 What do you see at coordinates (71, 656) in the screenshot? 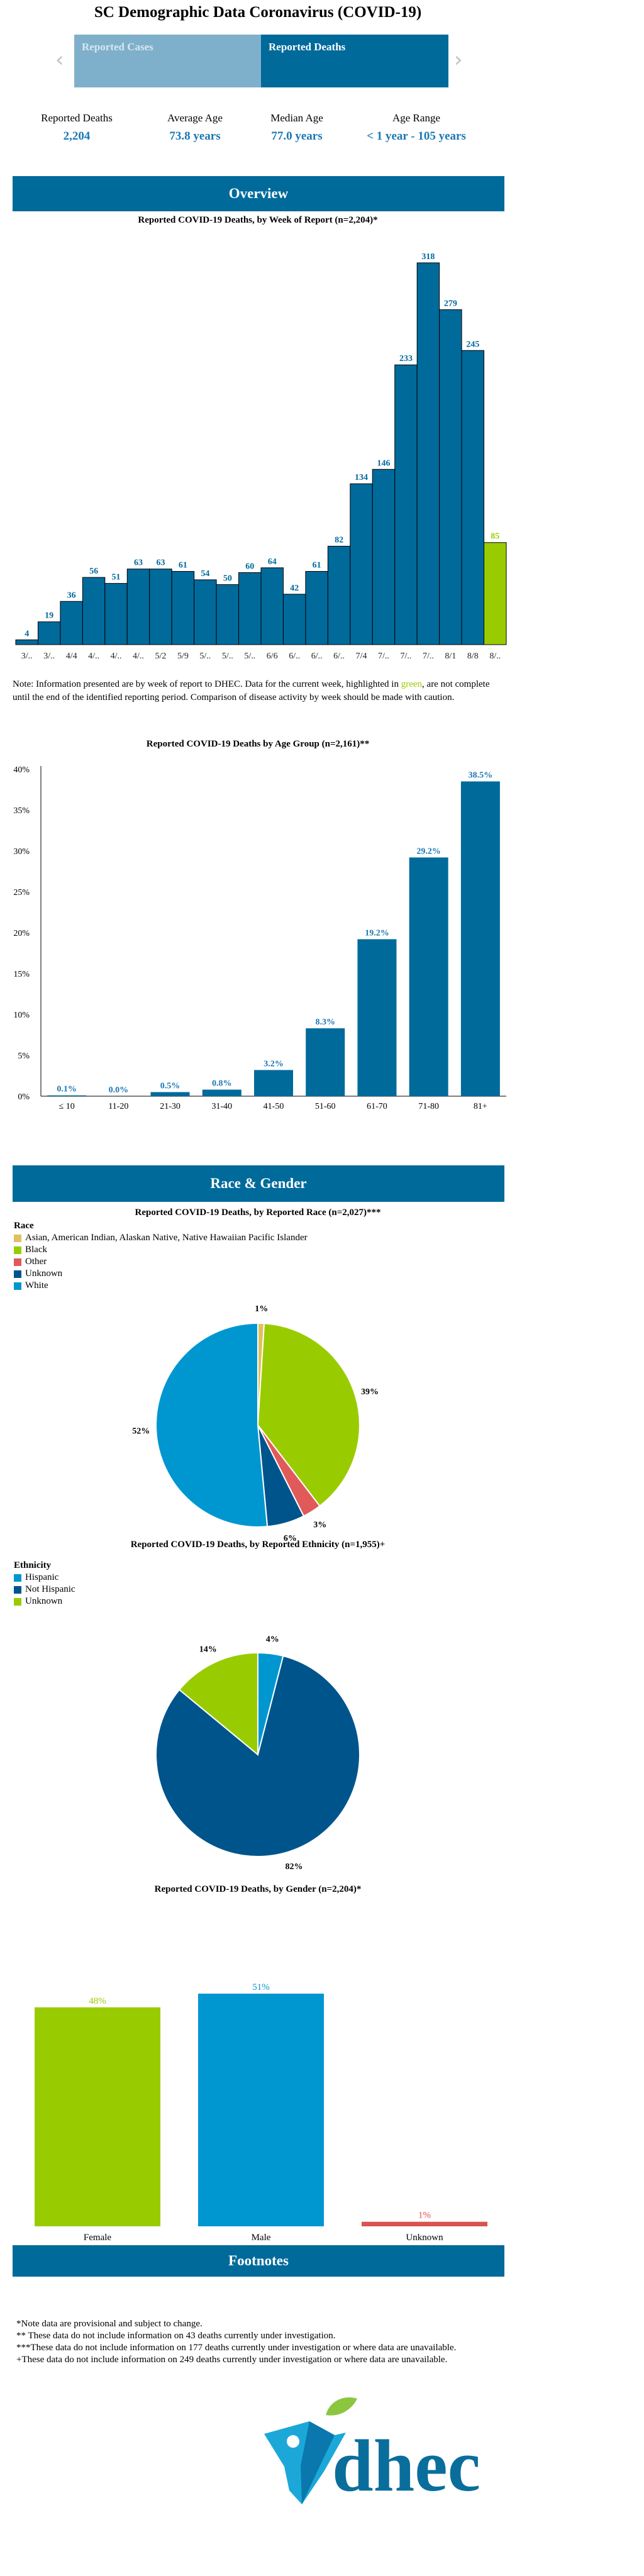
I see `x-tick-label: 4/4` at bounding box center [71, 656].